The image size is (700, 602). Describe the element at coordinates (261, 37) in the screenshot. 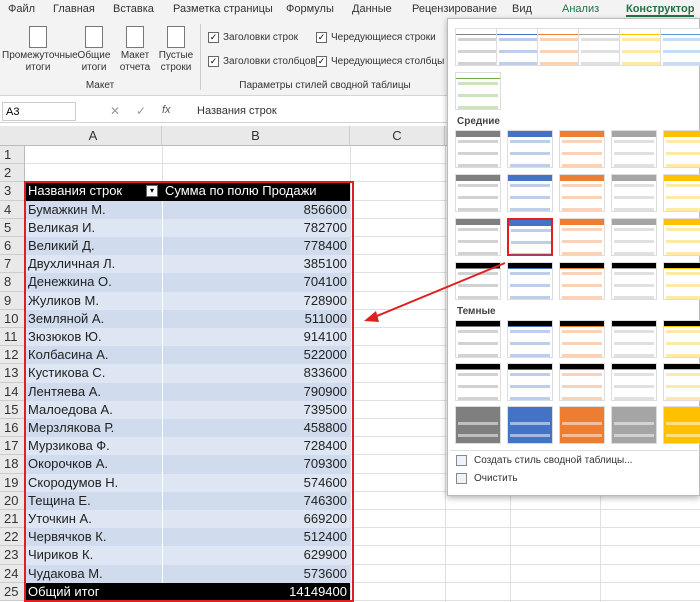

I see `checkbox-label: Заголовки строк` at that location.